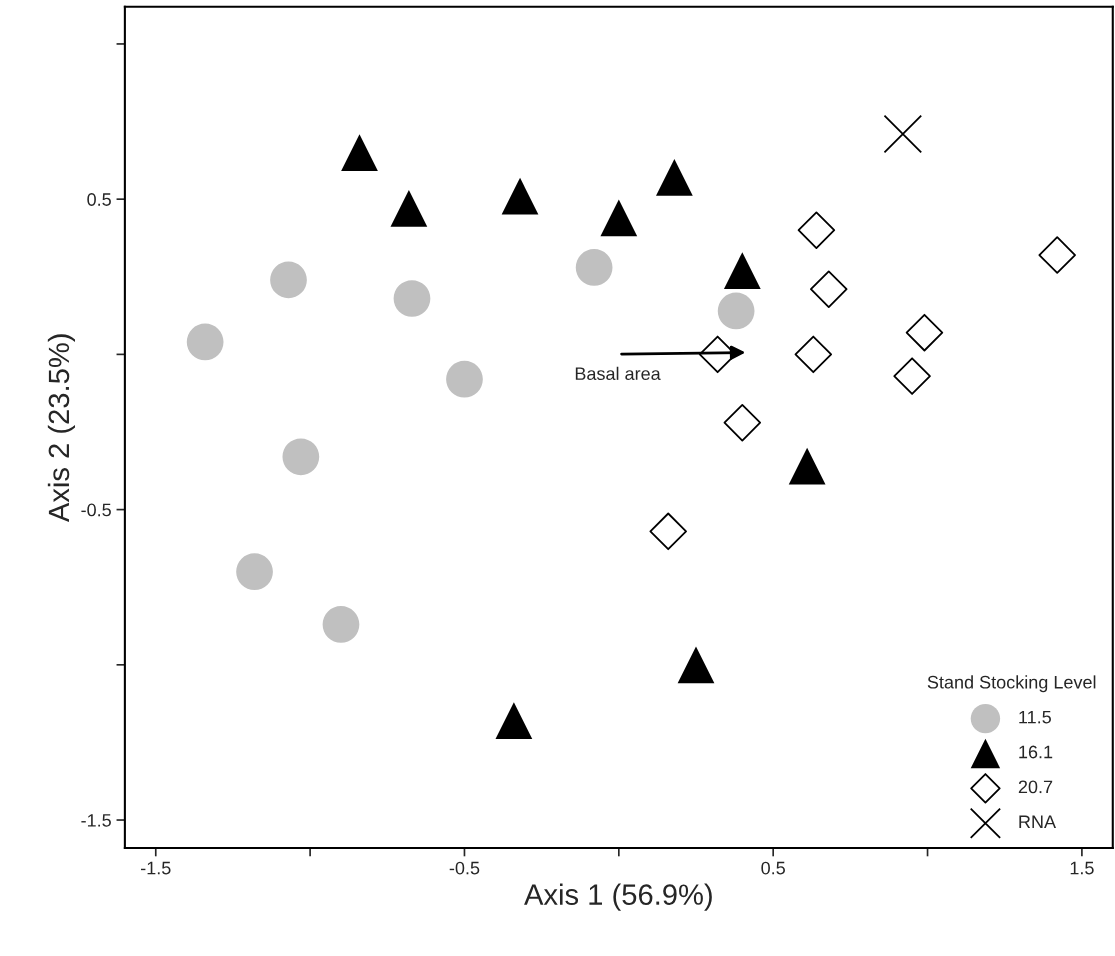 This screenshot has width=1115, height=956. Describe the element at coordinates (1035, 787) in the screenshot. I see `legend-label: 20.7` at that location.